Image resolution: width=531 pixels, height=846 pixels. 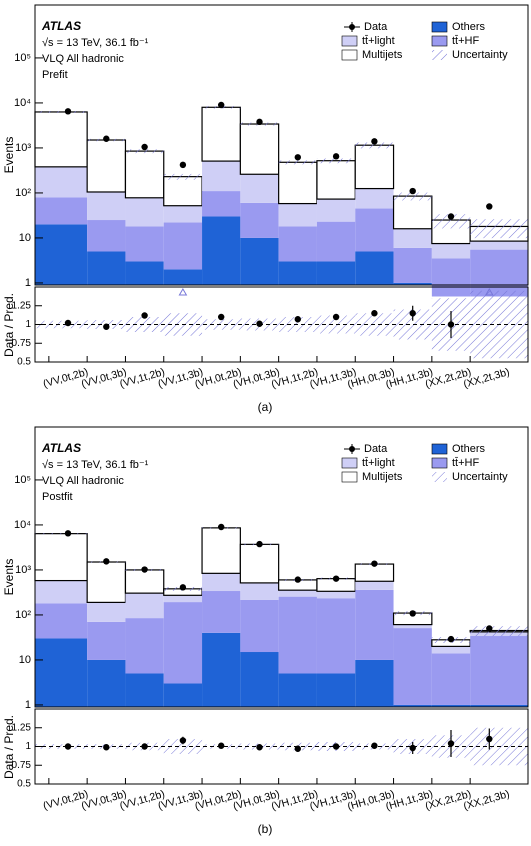 I want to click on caption: (a), so click(x=265, y=407).